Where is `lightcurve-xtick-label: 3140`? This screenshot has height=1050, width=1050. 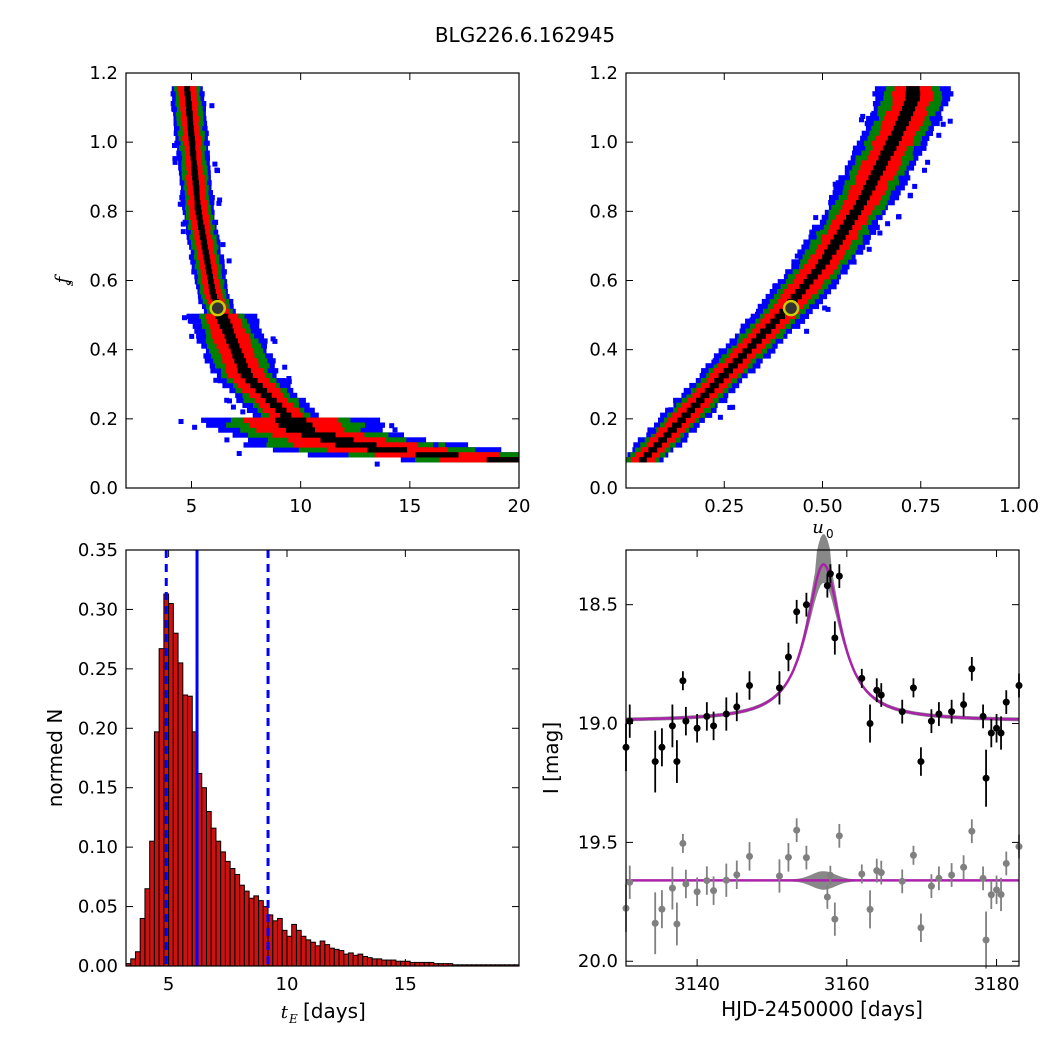
lightcurve-xtick-label: 3140 is located at coordinates (697, 984).